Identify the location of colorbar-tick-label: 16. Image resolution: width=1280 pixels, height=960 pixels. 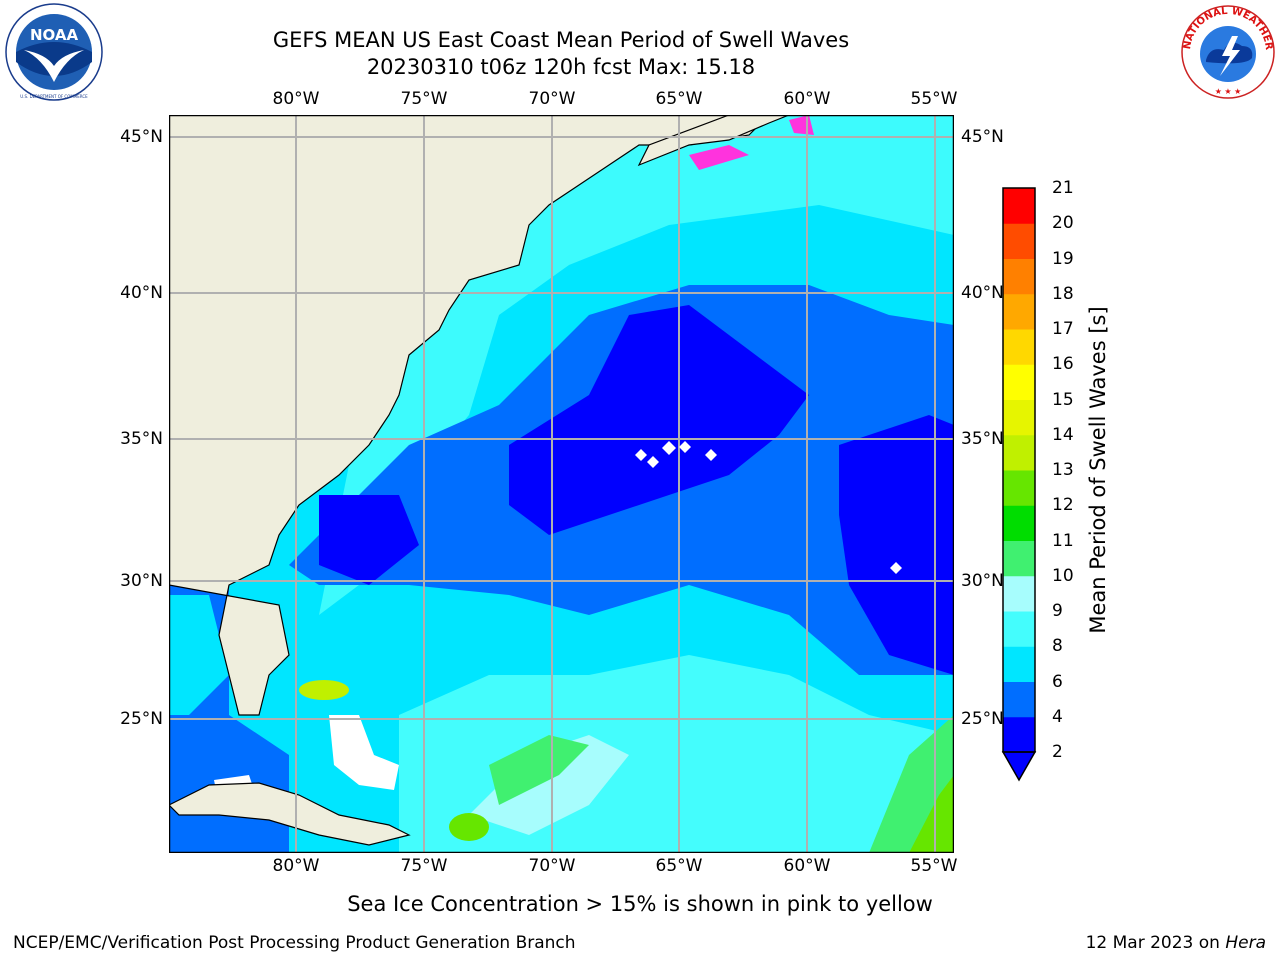
(1063, 364).